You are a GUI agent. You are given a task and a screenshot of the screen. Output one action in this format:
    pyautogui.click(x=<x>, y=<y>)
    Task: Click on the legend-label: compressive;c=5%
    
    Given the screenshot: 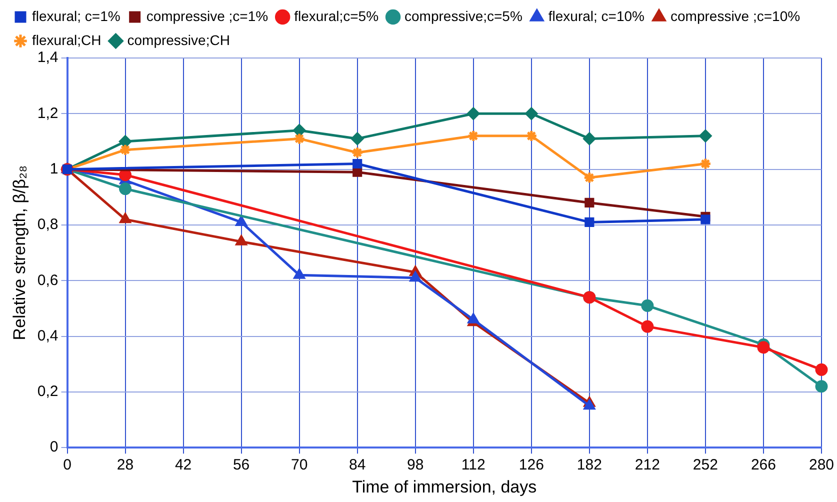 What is the action you would take?
    pyautogui.click(x=463, y=16)
    